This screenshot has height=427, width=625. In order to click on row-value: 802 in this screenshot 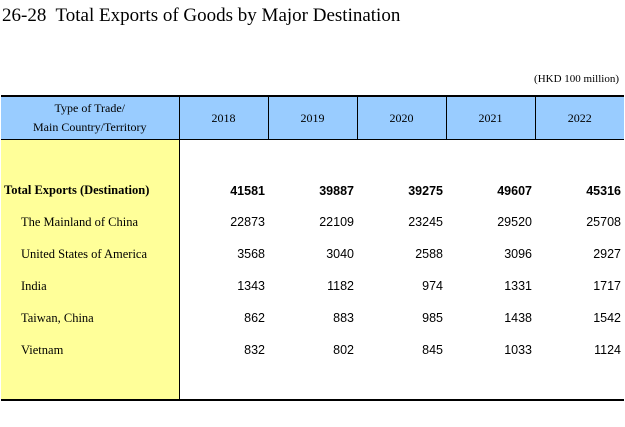, I will do `click(343, 350)`.